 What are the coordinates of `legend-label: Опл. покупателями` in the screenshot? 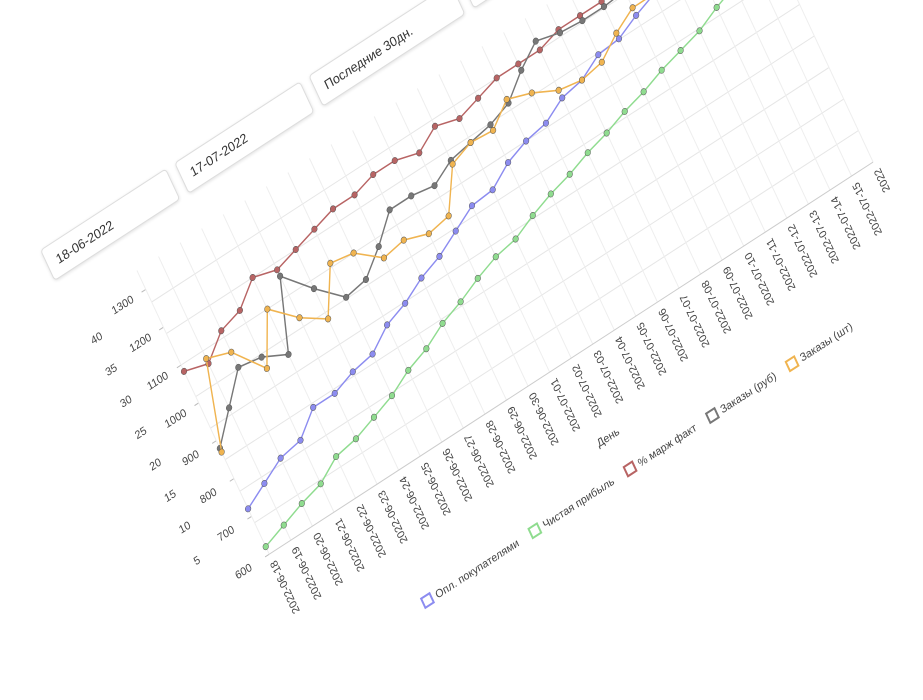 It's located at (477, 569).